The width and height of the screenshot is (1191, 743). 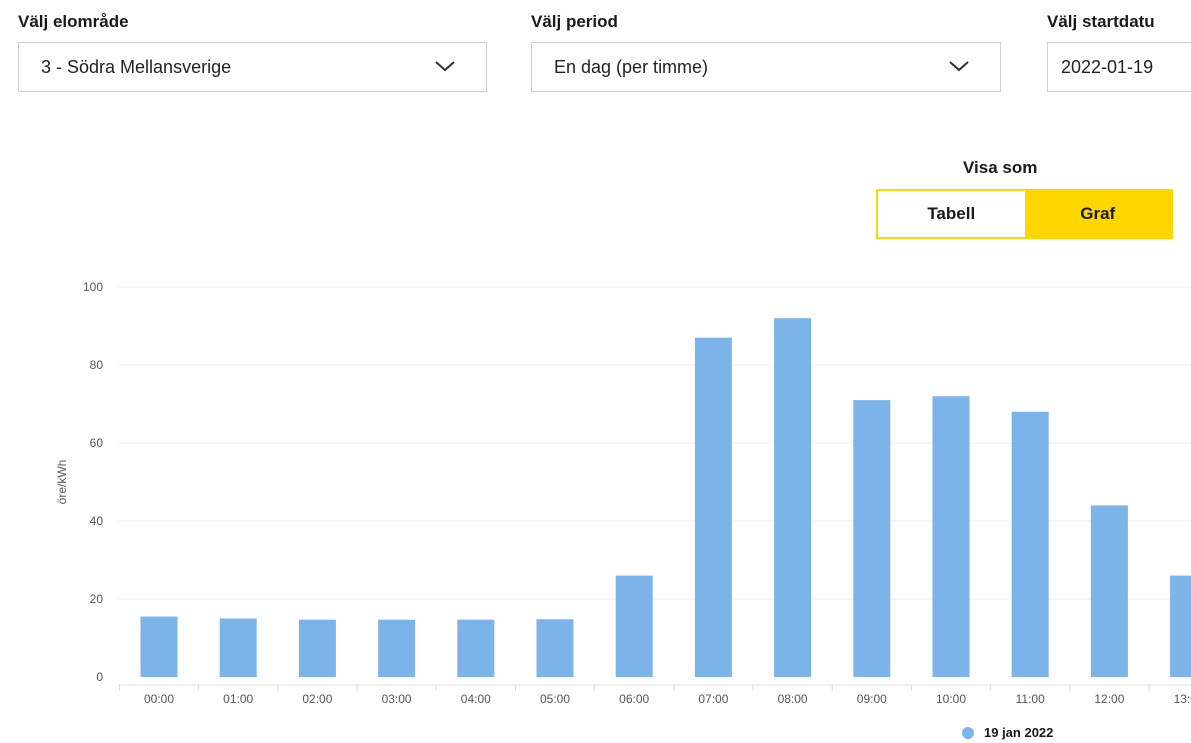 I want to click on period-label: Välj period, so click(x=574, y=21).